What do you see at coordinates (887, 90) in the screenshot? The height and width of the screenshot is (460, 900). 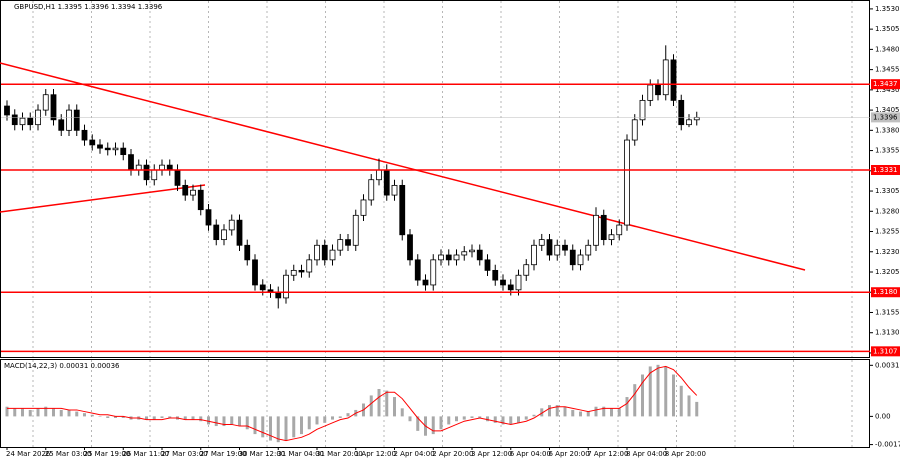 I see `y-tick-label: 1.3430` at bounding box center [887, 90].